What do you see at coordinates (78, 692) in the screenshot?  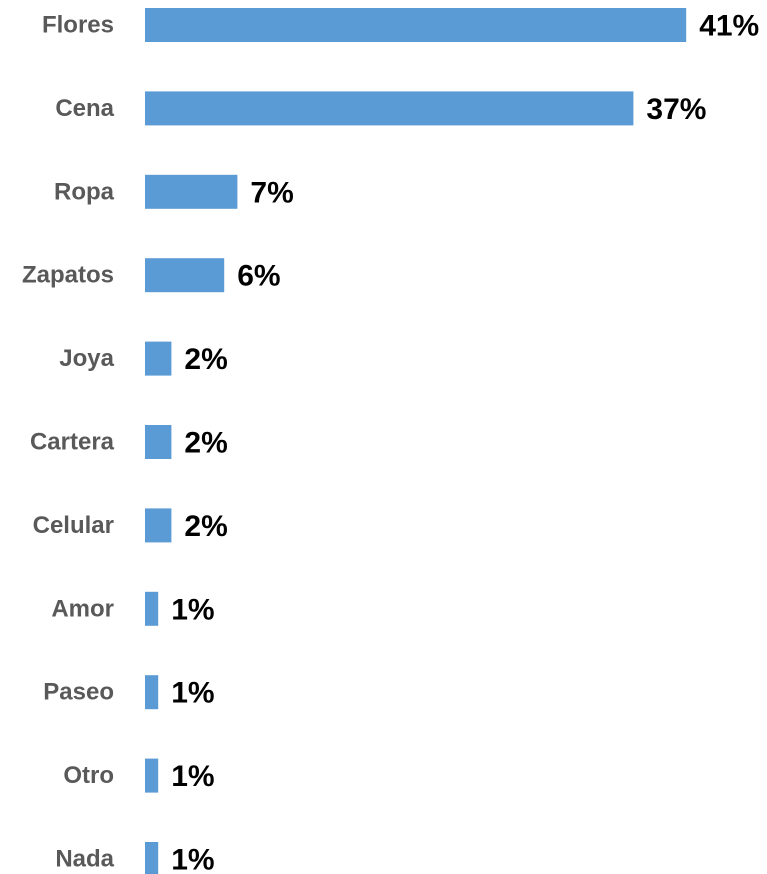 I see `category-label: Paseo` at bounding box center [78, 692].